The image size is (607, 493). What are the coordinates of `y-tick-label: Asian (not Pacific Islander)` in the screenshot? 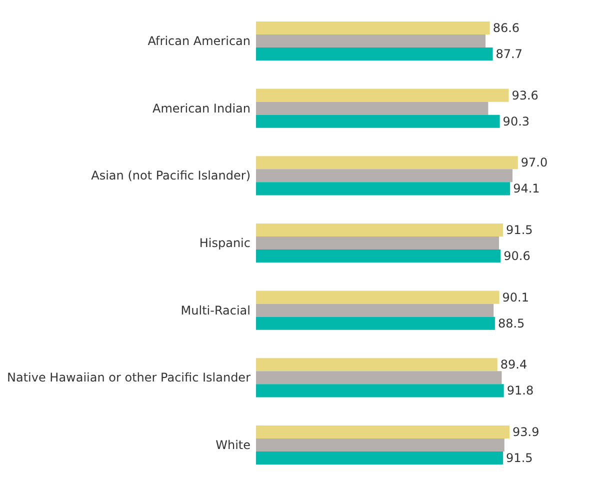 It's located at (170, 175).